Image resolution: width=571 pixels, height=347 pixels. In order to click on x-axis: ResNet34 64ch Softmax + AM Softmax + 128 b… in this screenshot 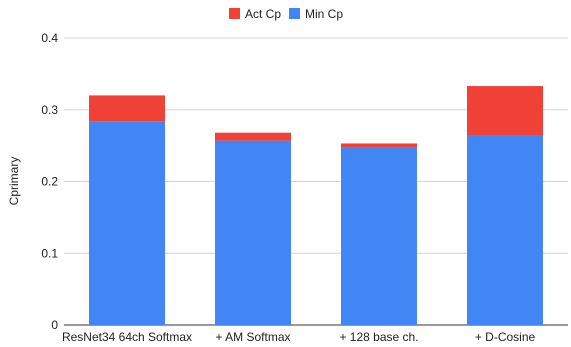, I will do `click(299, 337)`.